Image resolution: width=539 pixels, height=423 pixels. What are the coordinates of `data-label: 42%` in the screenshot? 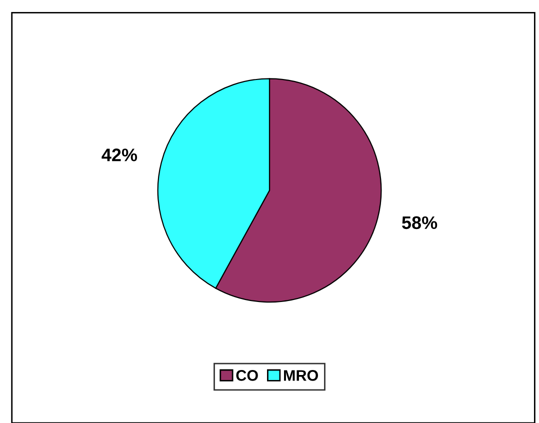 It's located at (120, 155).